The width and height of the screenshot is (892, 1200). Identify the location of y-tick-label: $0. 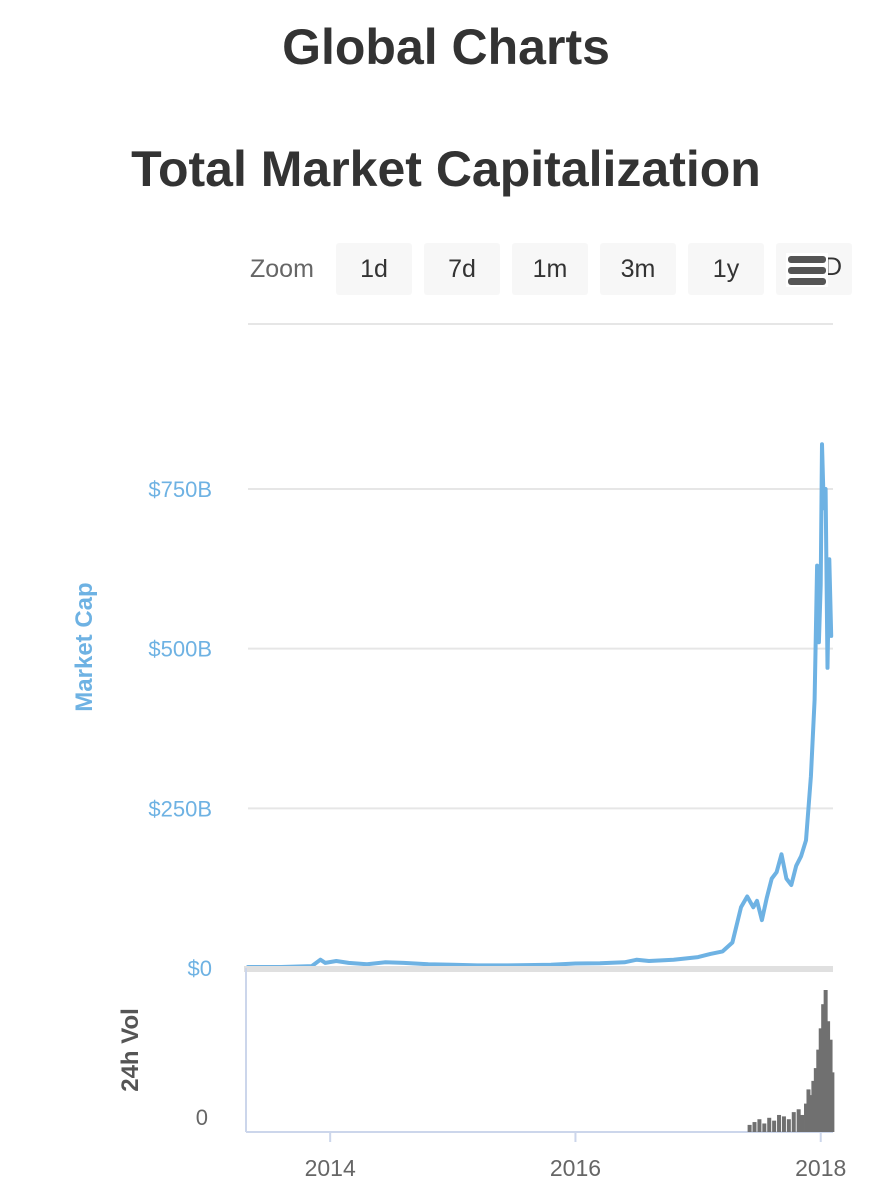
(200, 968).